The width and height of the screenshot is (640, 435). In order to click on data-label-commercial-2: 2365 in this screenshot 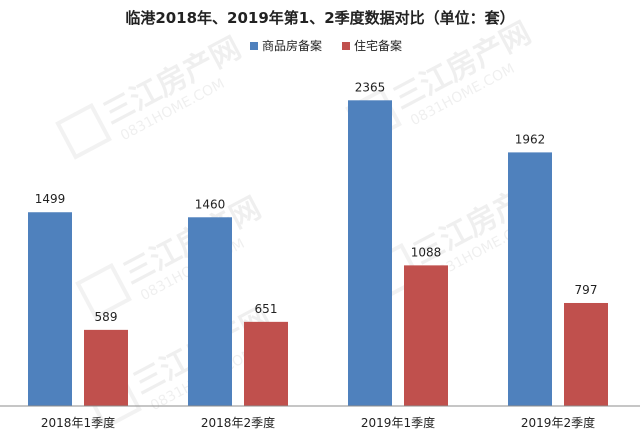, I will do `click(370, 87)`.